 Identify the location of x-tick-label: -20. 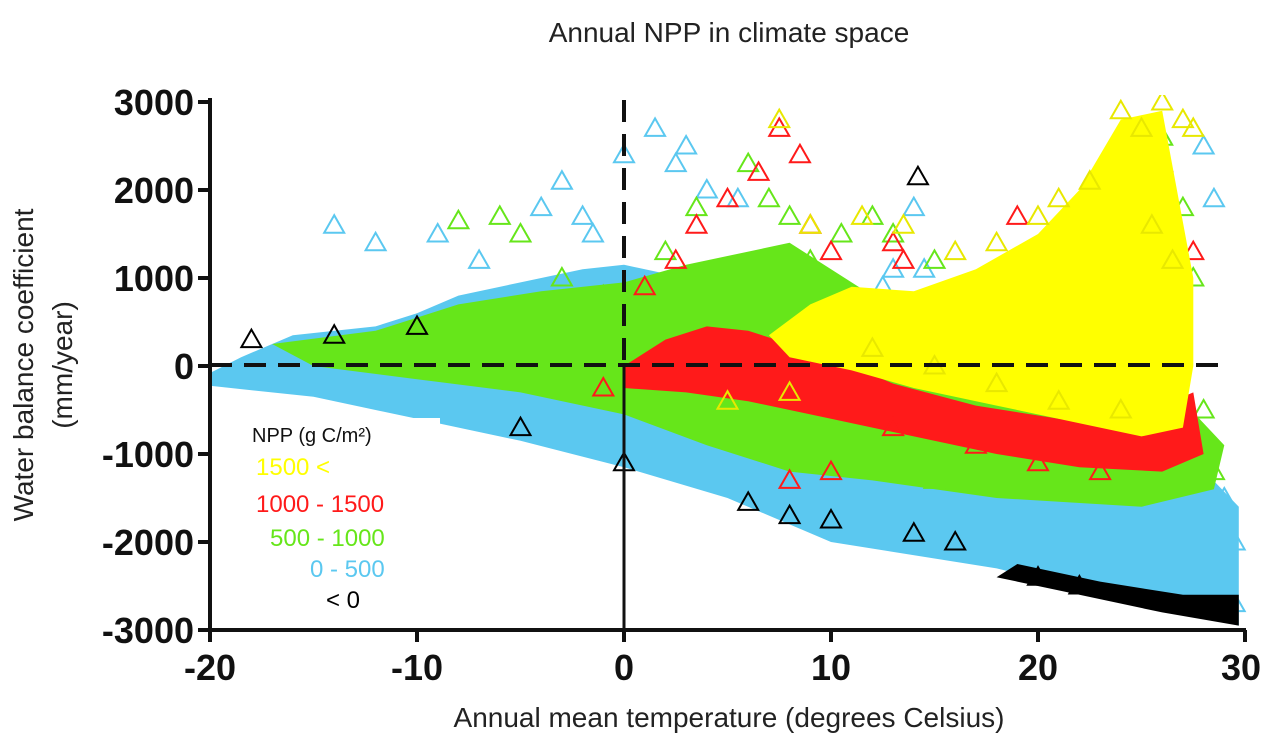
(210, 667).